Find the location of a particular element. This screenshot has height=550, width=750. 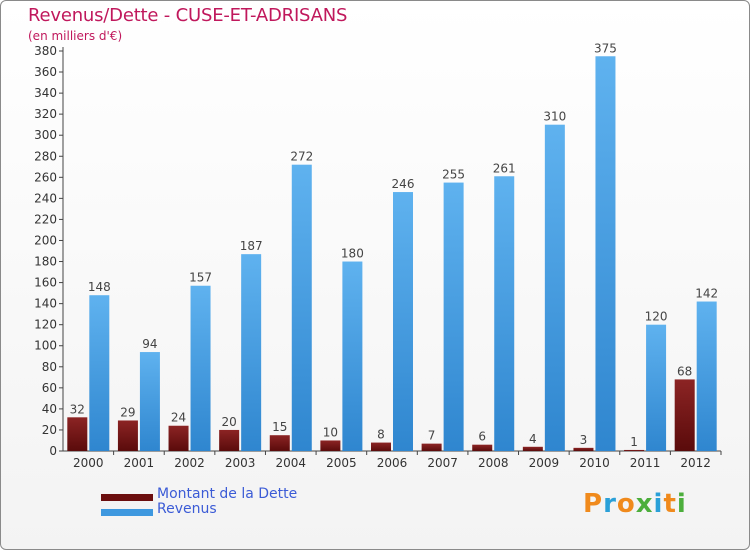

y-tick-label: 300 is located at coordinates (45, 135).